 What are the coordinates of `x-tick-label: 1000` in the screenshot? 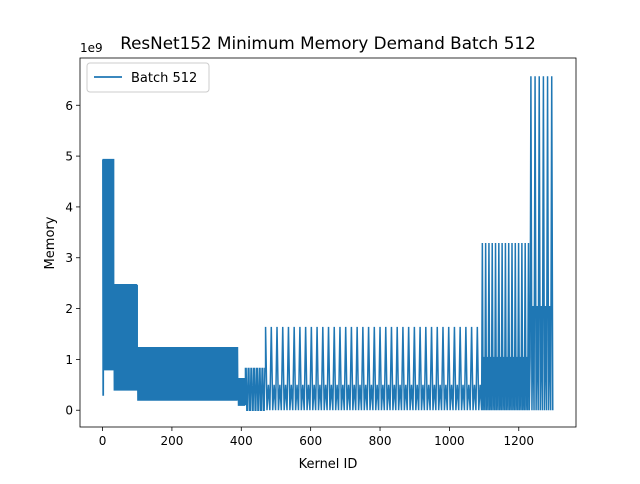 It's located at (449, 441).